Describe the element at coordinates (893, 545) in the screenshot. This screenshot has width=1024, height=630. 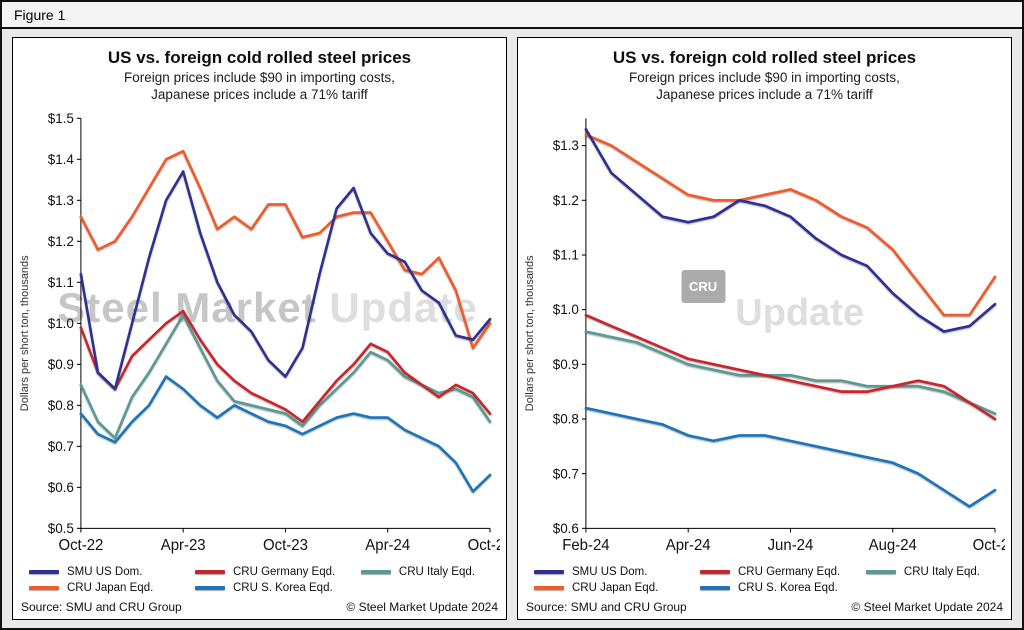
I see `x-tick-label: Aug-24` at that location.